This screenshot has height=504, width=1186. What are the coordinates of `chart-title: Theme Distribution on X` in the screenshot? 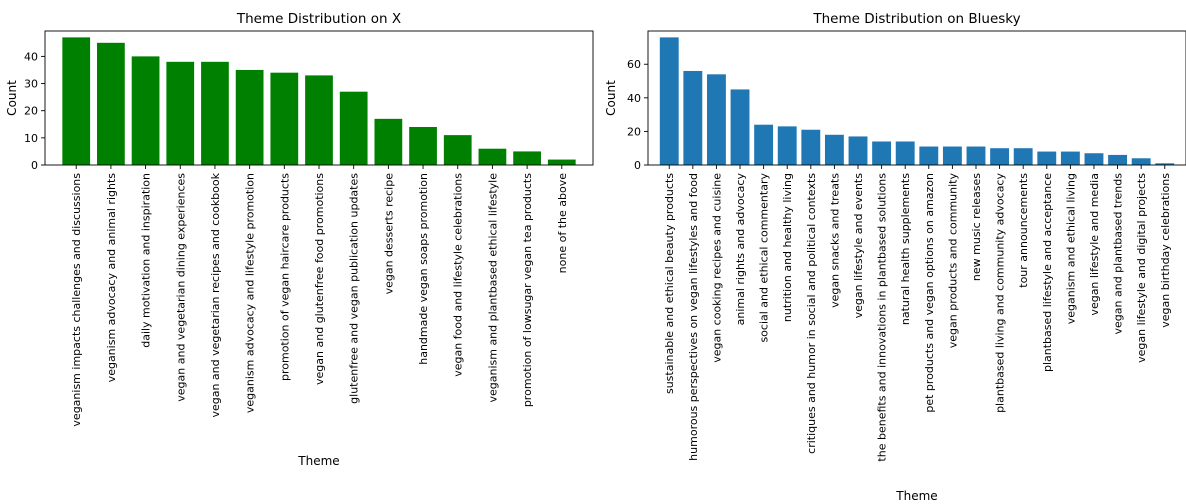 It's located at (318, 19).